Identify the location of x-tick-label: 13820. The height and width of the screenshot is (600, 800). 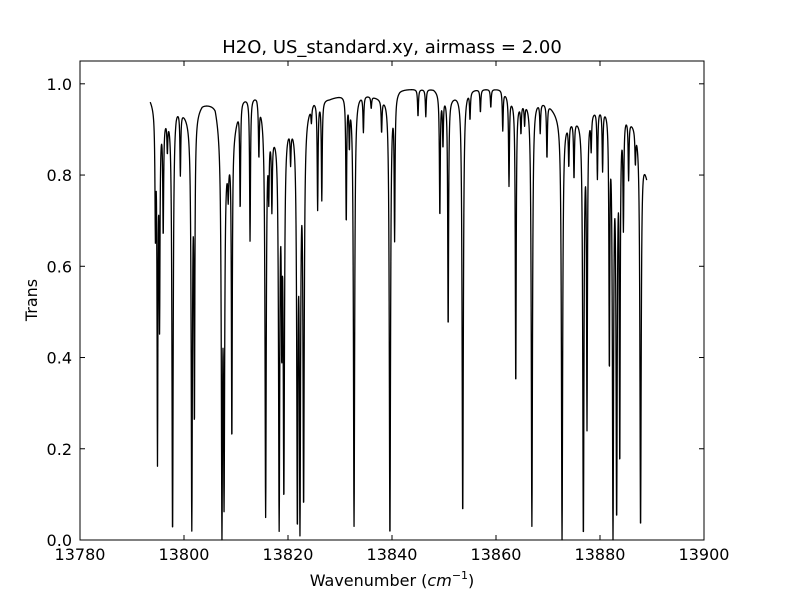
(288, 554).